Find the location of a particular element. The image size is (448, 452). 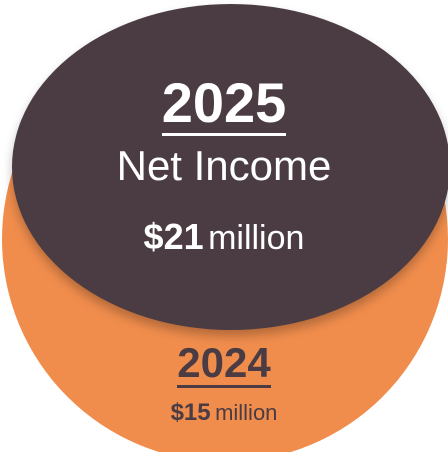

year-2024-heading: 2024 is located at coordinates (224, 365).